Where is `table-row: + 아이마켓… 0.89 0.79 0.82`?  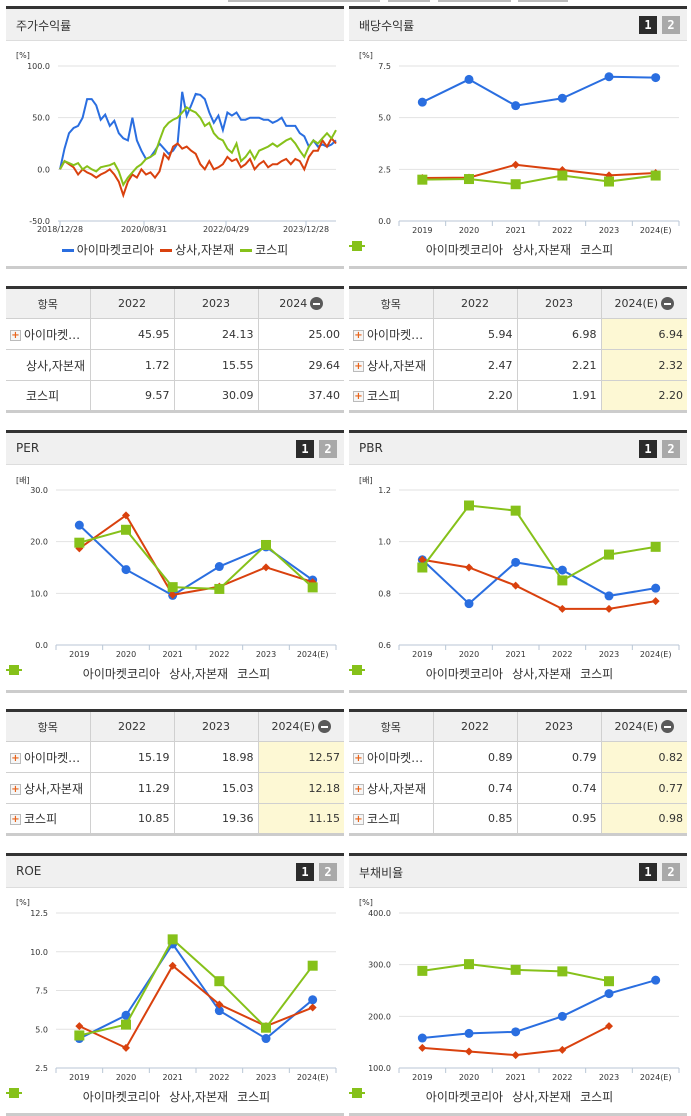
table-row: + 아이마켓… 0.89 0.79 0.82 is located at coordinates (518, 757).